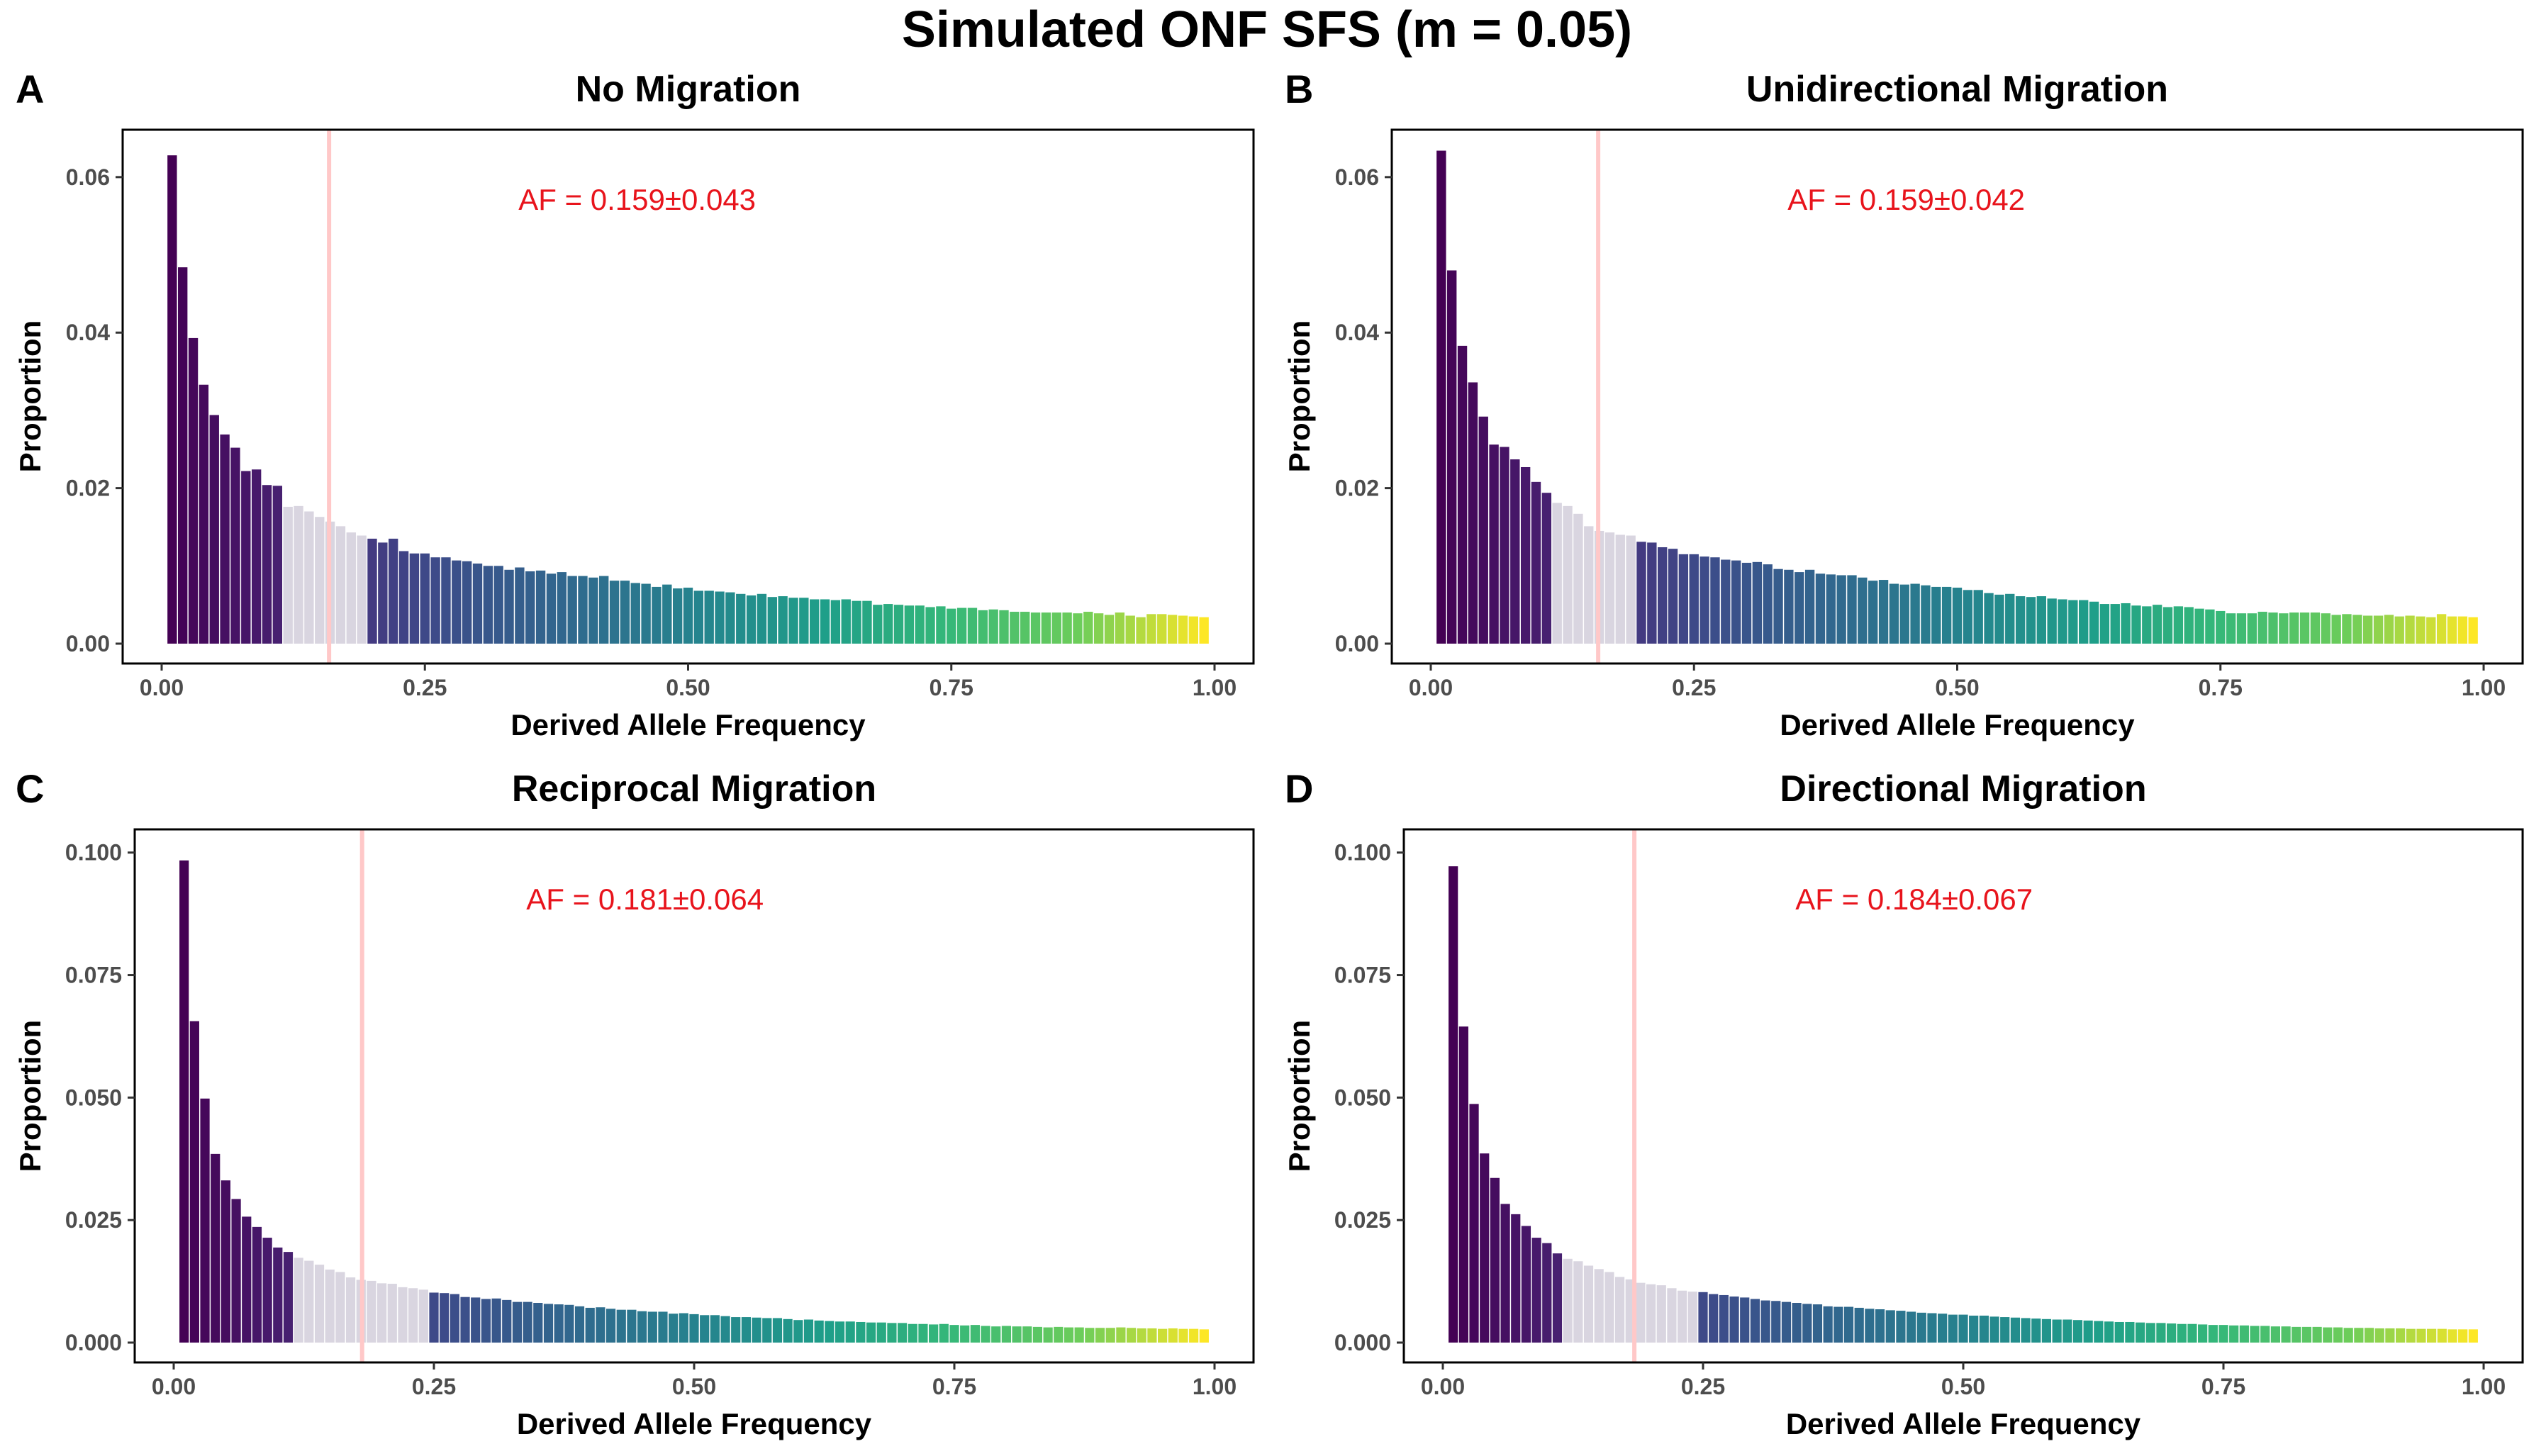 The height and width of the screenshot is (1456, 2534). Describe the element at coordinates (954, 1387) in the screenshot. I see `x-tick-label: 0.75` at that location.